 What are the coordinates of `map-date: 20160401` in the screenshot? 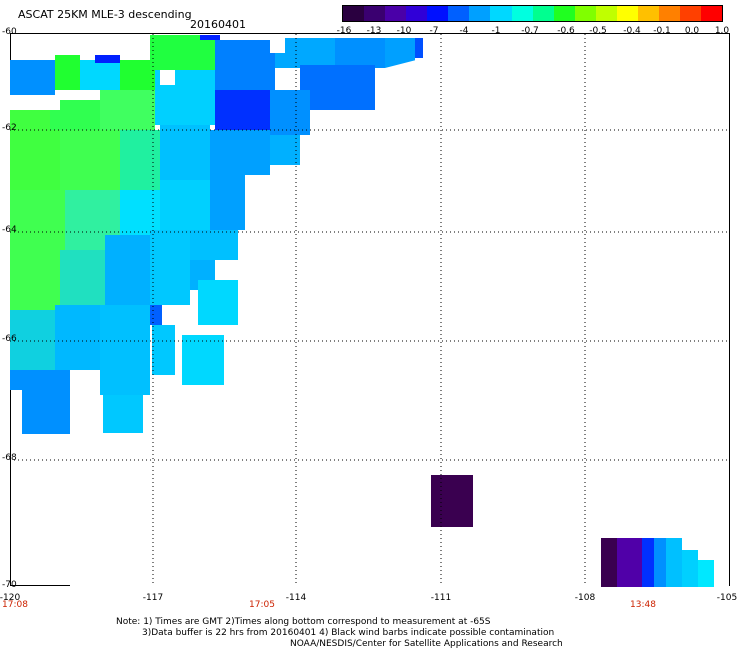 It's located at (218, 24).